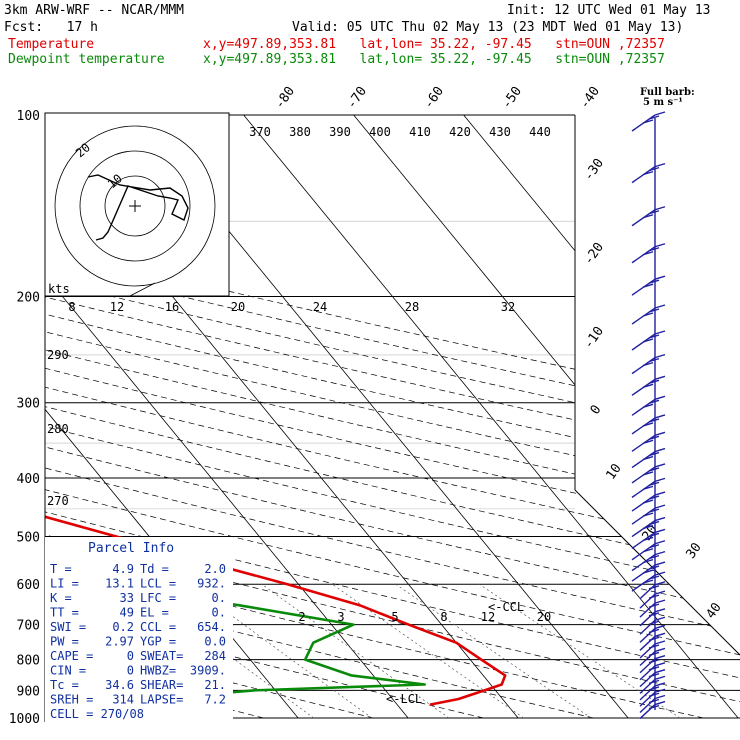 This screenshot has height=740, width=740. Describe the element at coordinates (420, 132) in the screenshot. I see `theta-e-label: 410` at that location.